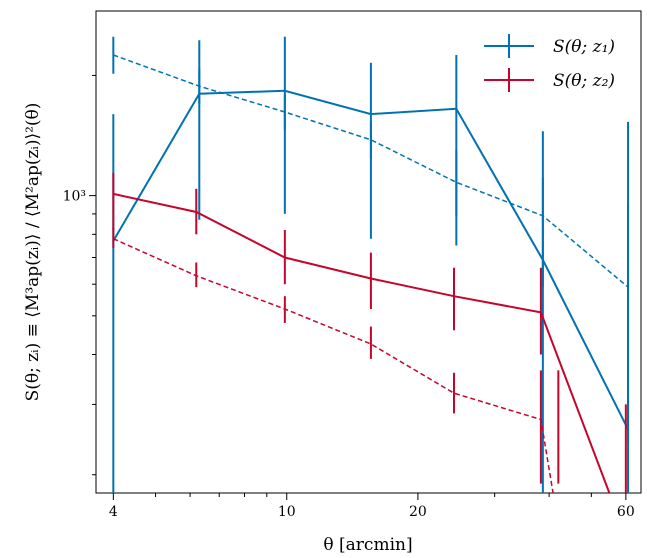 The width and height of the screenshot is (649, 558). I want to click on y-tick-label: 10³, so click(74, 197).